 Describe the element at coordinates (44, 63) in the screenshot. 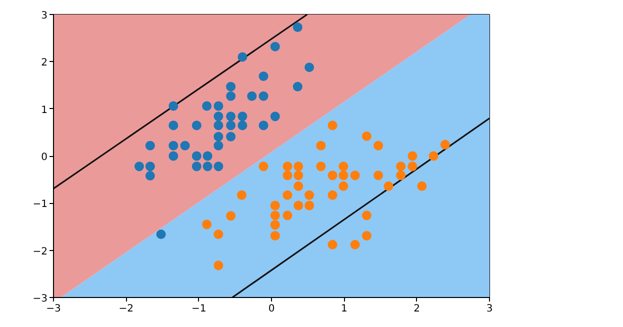

I see `y-tick-label: 2` at that location.